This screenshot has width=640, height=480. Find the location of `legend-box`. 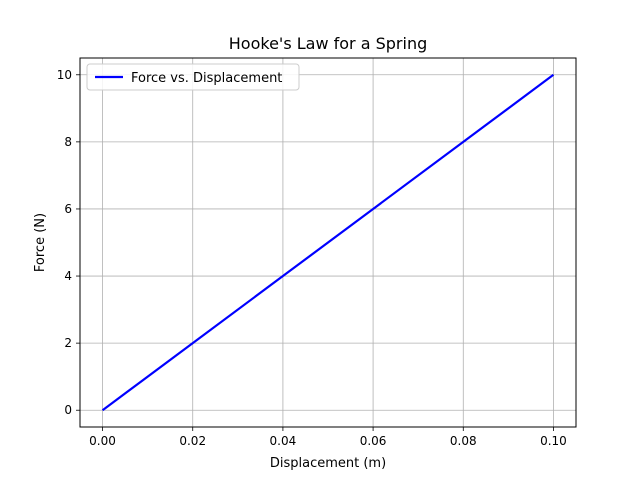

legend-box is located at coordinates (193, 77).